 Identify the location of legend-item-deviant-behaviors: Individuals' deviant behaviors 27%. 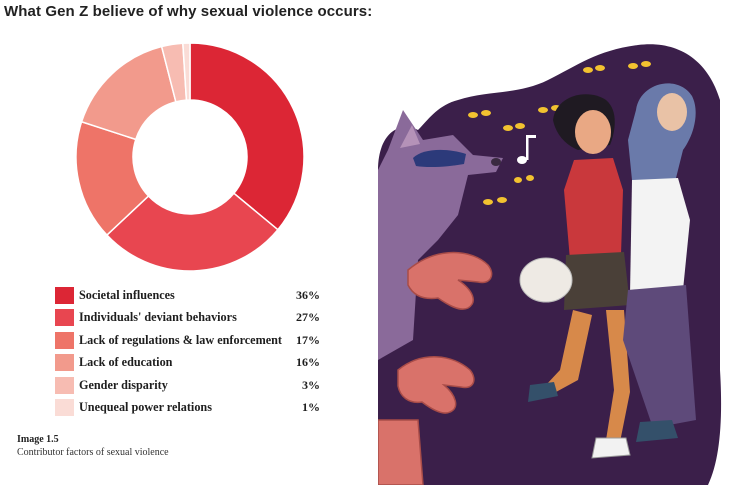
(187, 319).